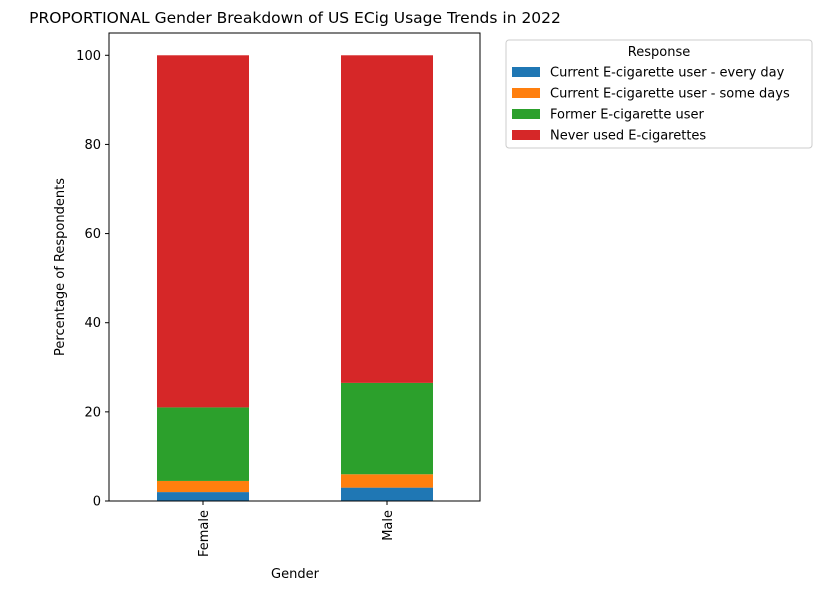  I want to click on y-tick-label: 80, so click(92, 145).